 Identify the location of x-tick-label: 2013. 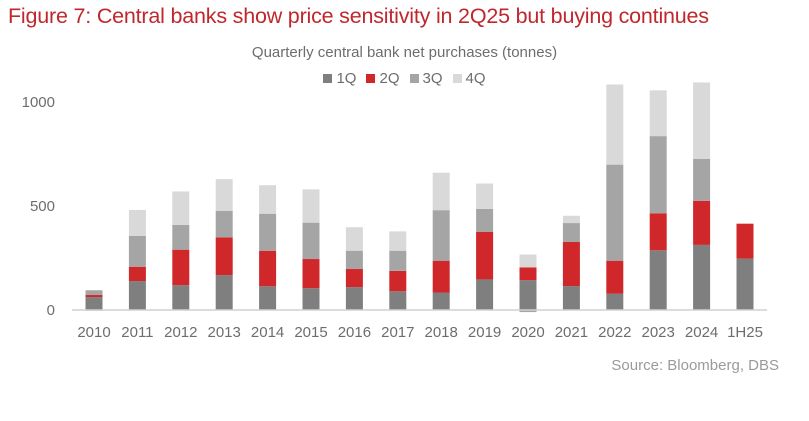
(224, 332).